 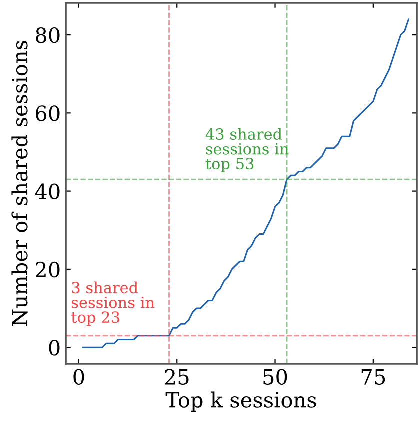 What do you see at coordinates (241, 402) in the screenshot?
I see `x-axis-title: Top k sessions` at bounding box center [241, 402].